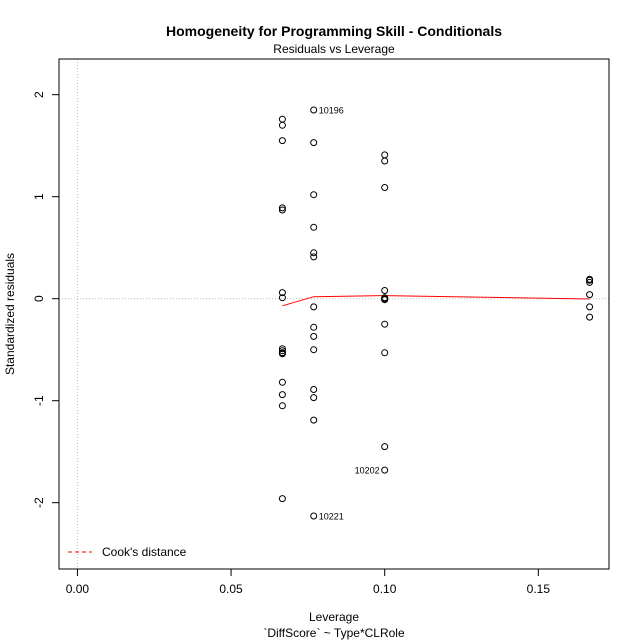  What do you see at coordinates (39, 400) in the screenshot?
I see `y-tick-label: -1` at bounding box center [39, 400].